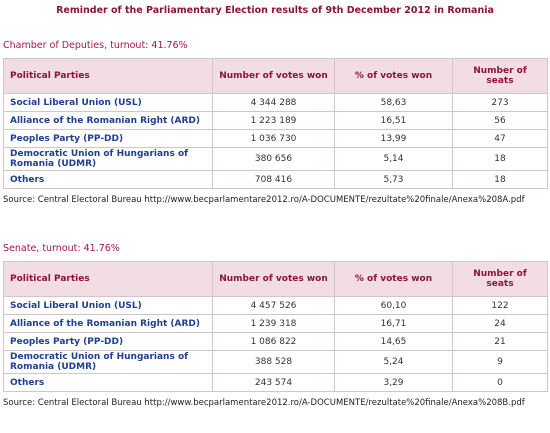 The image size is (550, 433). Describe the element at coordinates (393, 102) in the screenshot. I see `cell: 58,63` at that location.